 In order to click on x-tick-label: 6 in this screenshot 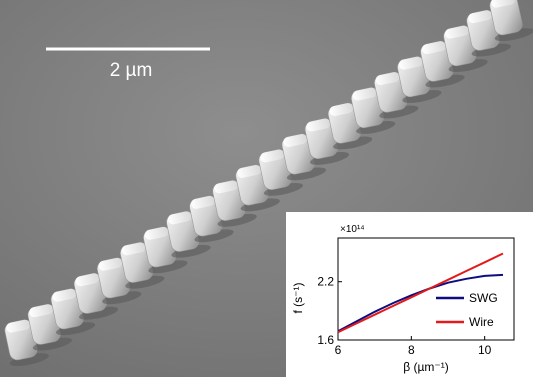, I will do `click(338, 350)`.